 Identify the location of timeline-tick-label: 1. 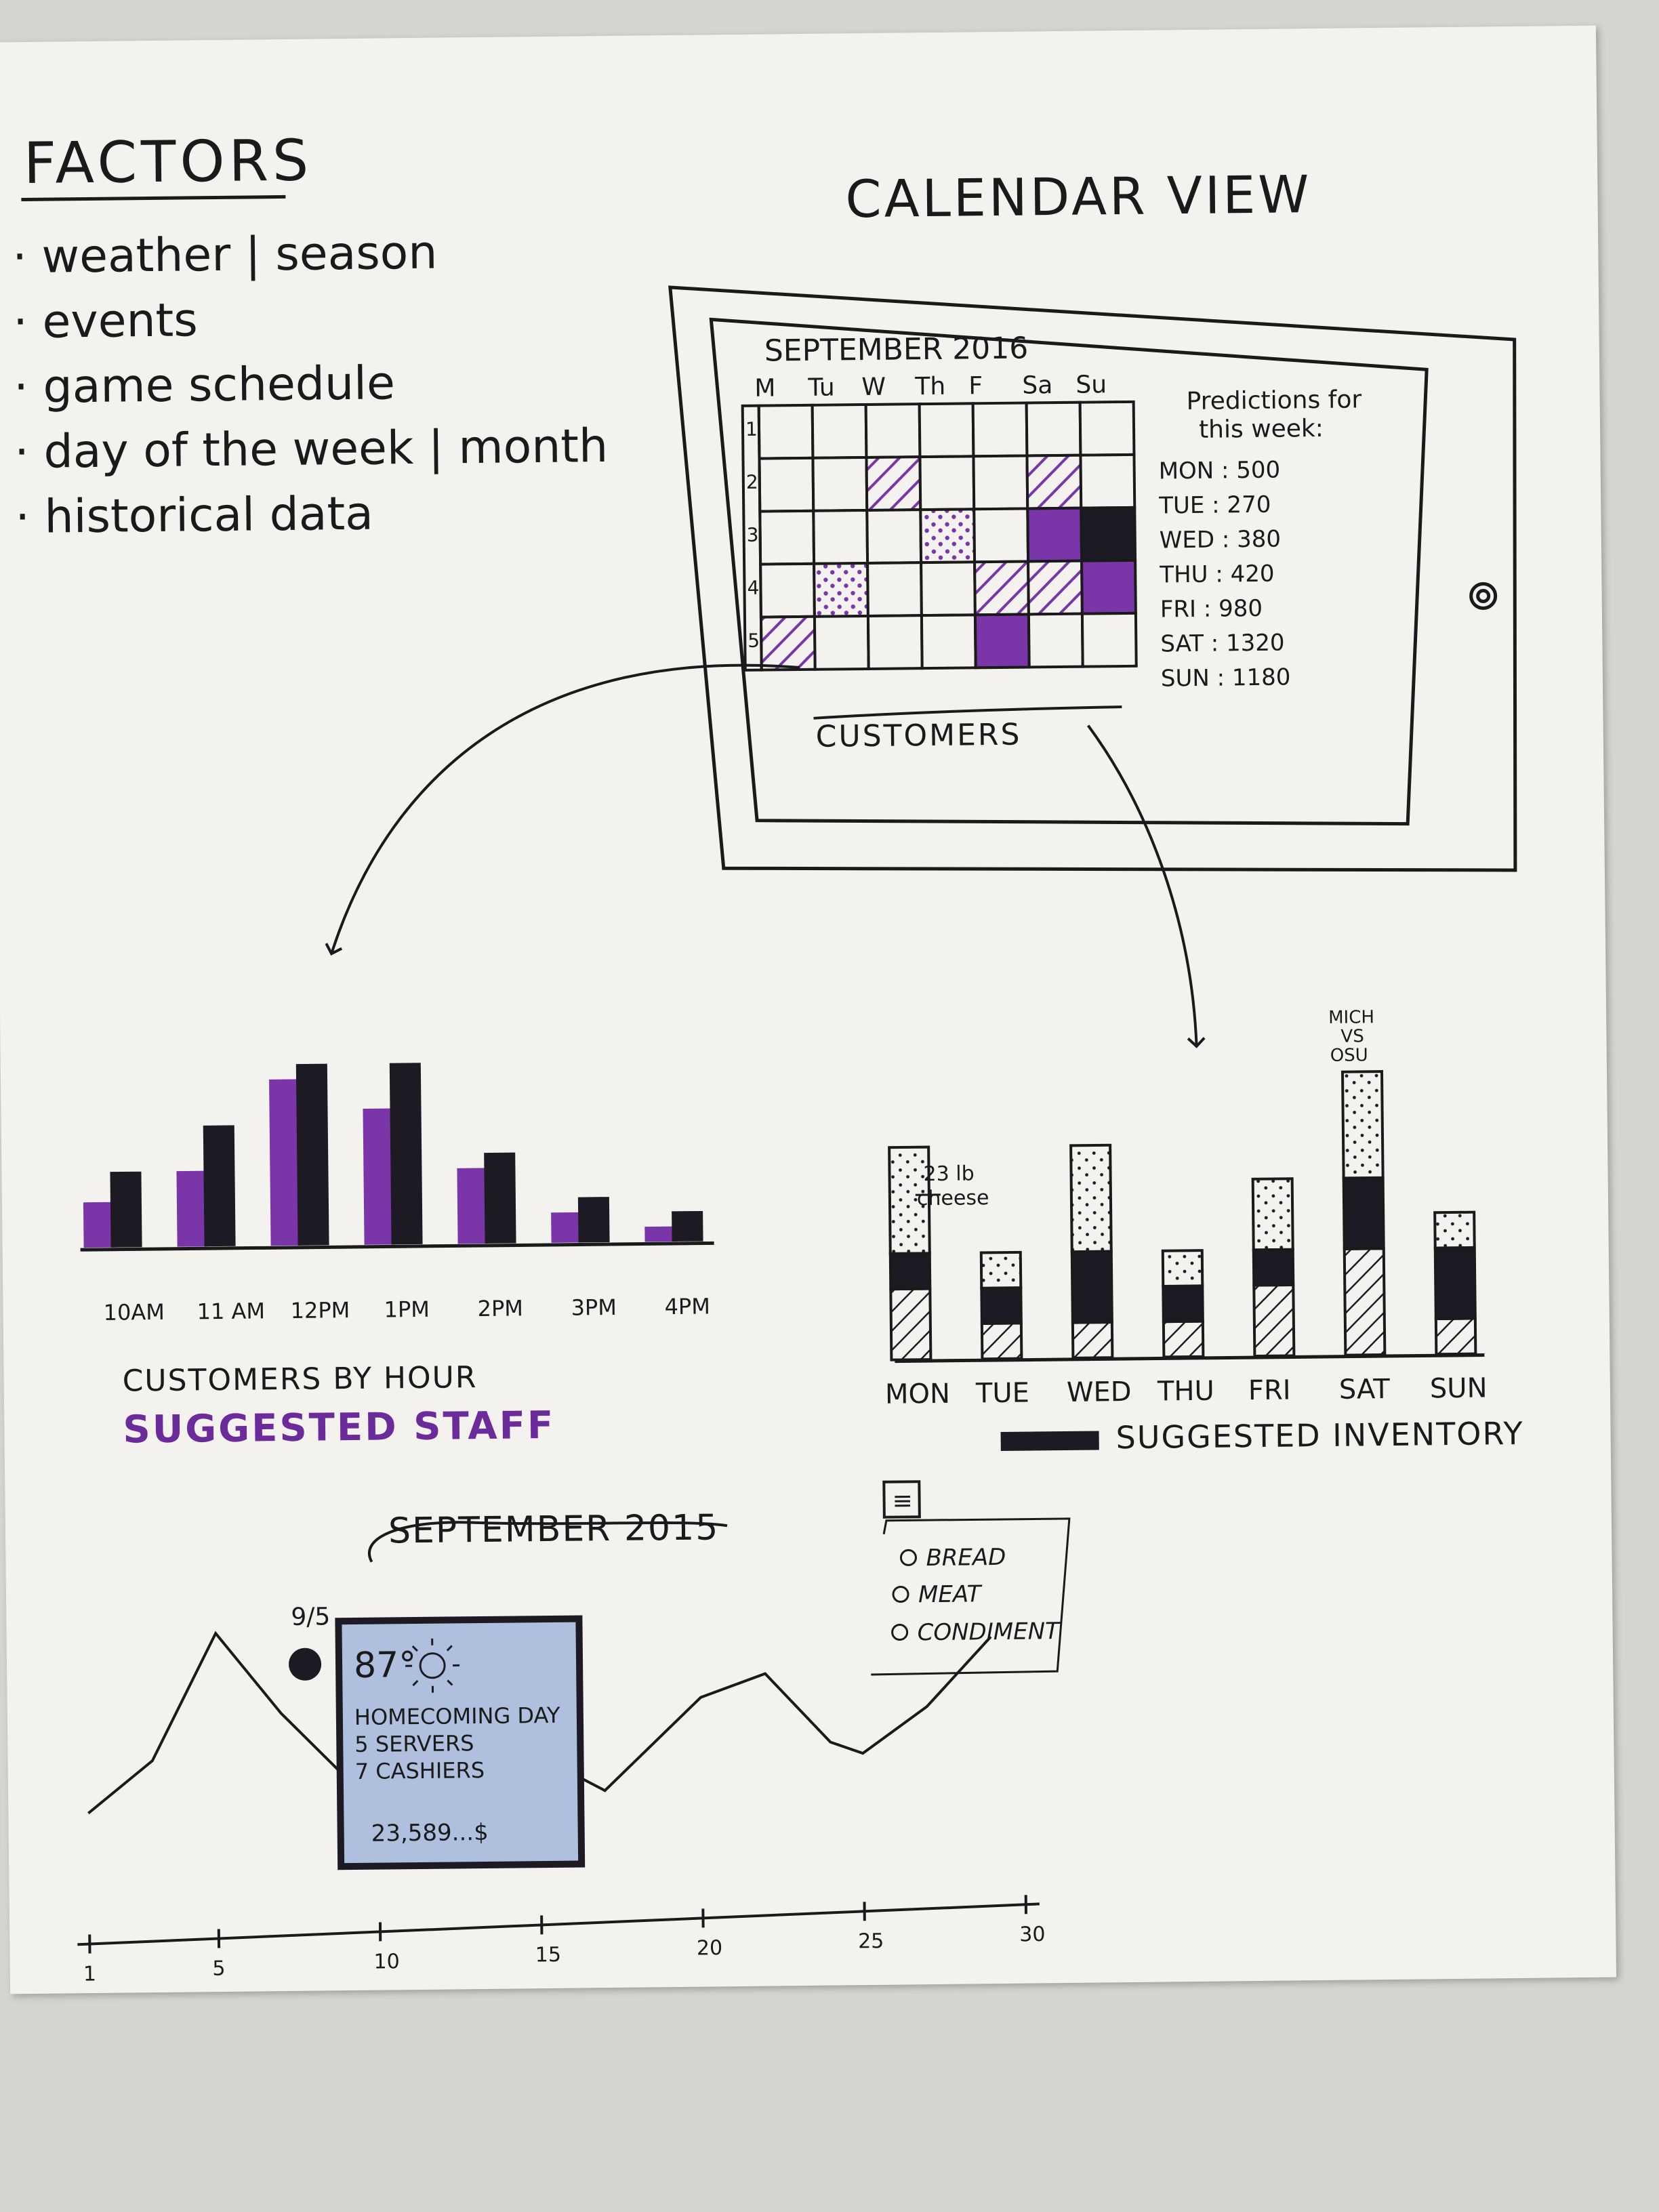
(89, 1974).